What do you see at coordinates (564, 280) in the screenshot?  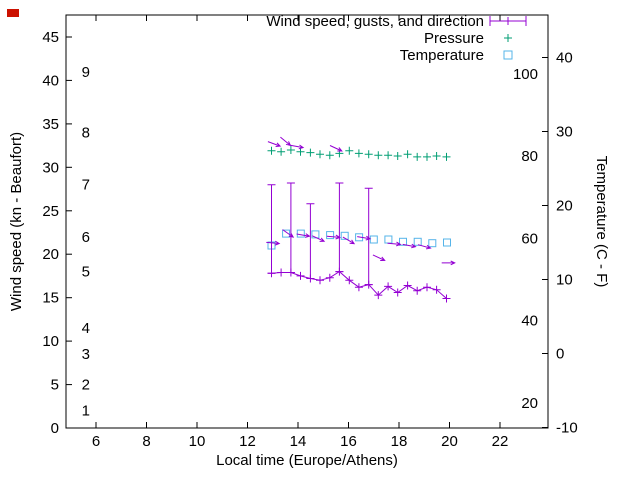 I see `celsius-tick-label: 10` at bounding box center [564, 280].